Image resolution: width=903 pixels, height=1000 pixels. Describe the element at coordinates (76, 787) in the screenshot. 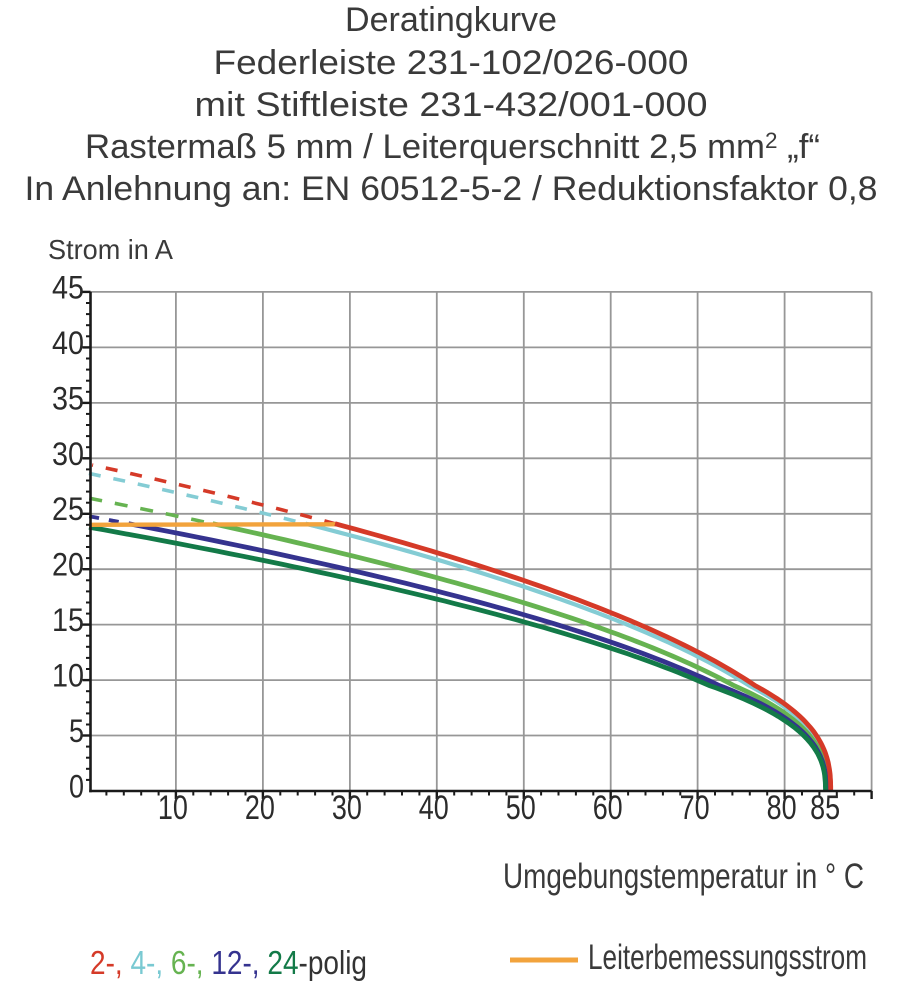

I see `svg-text: 0` at that location.